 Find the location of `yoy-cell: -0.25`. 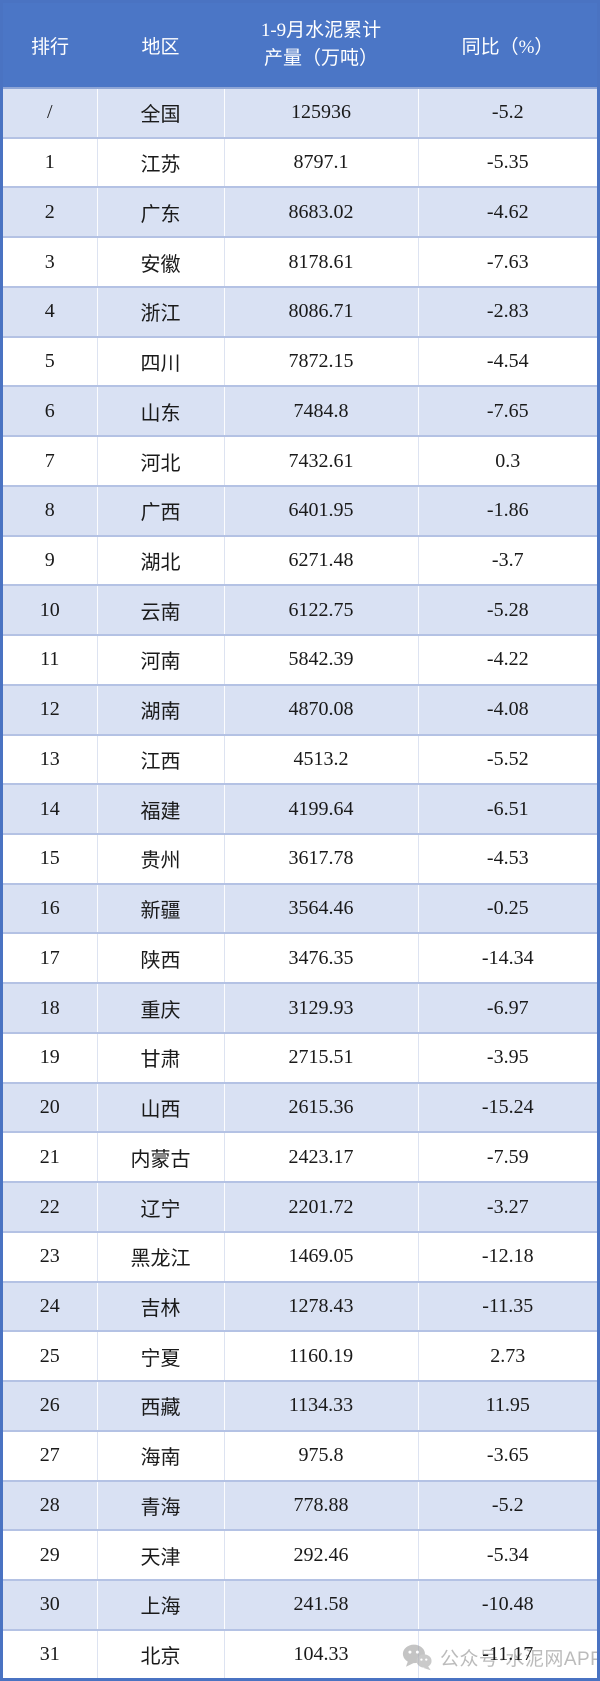

yoy-cell: -0.25 is located at coordinates (507, 908).